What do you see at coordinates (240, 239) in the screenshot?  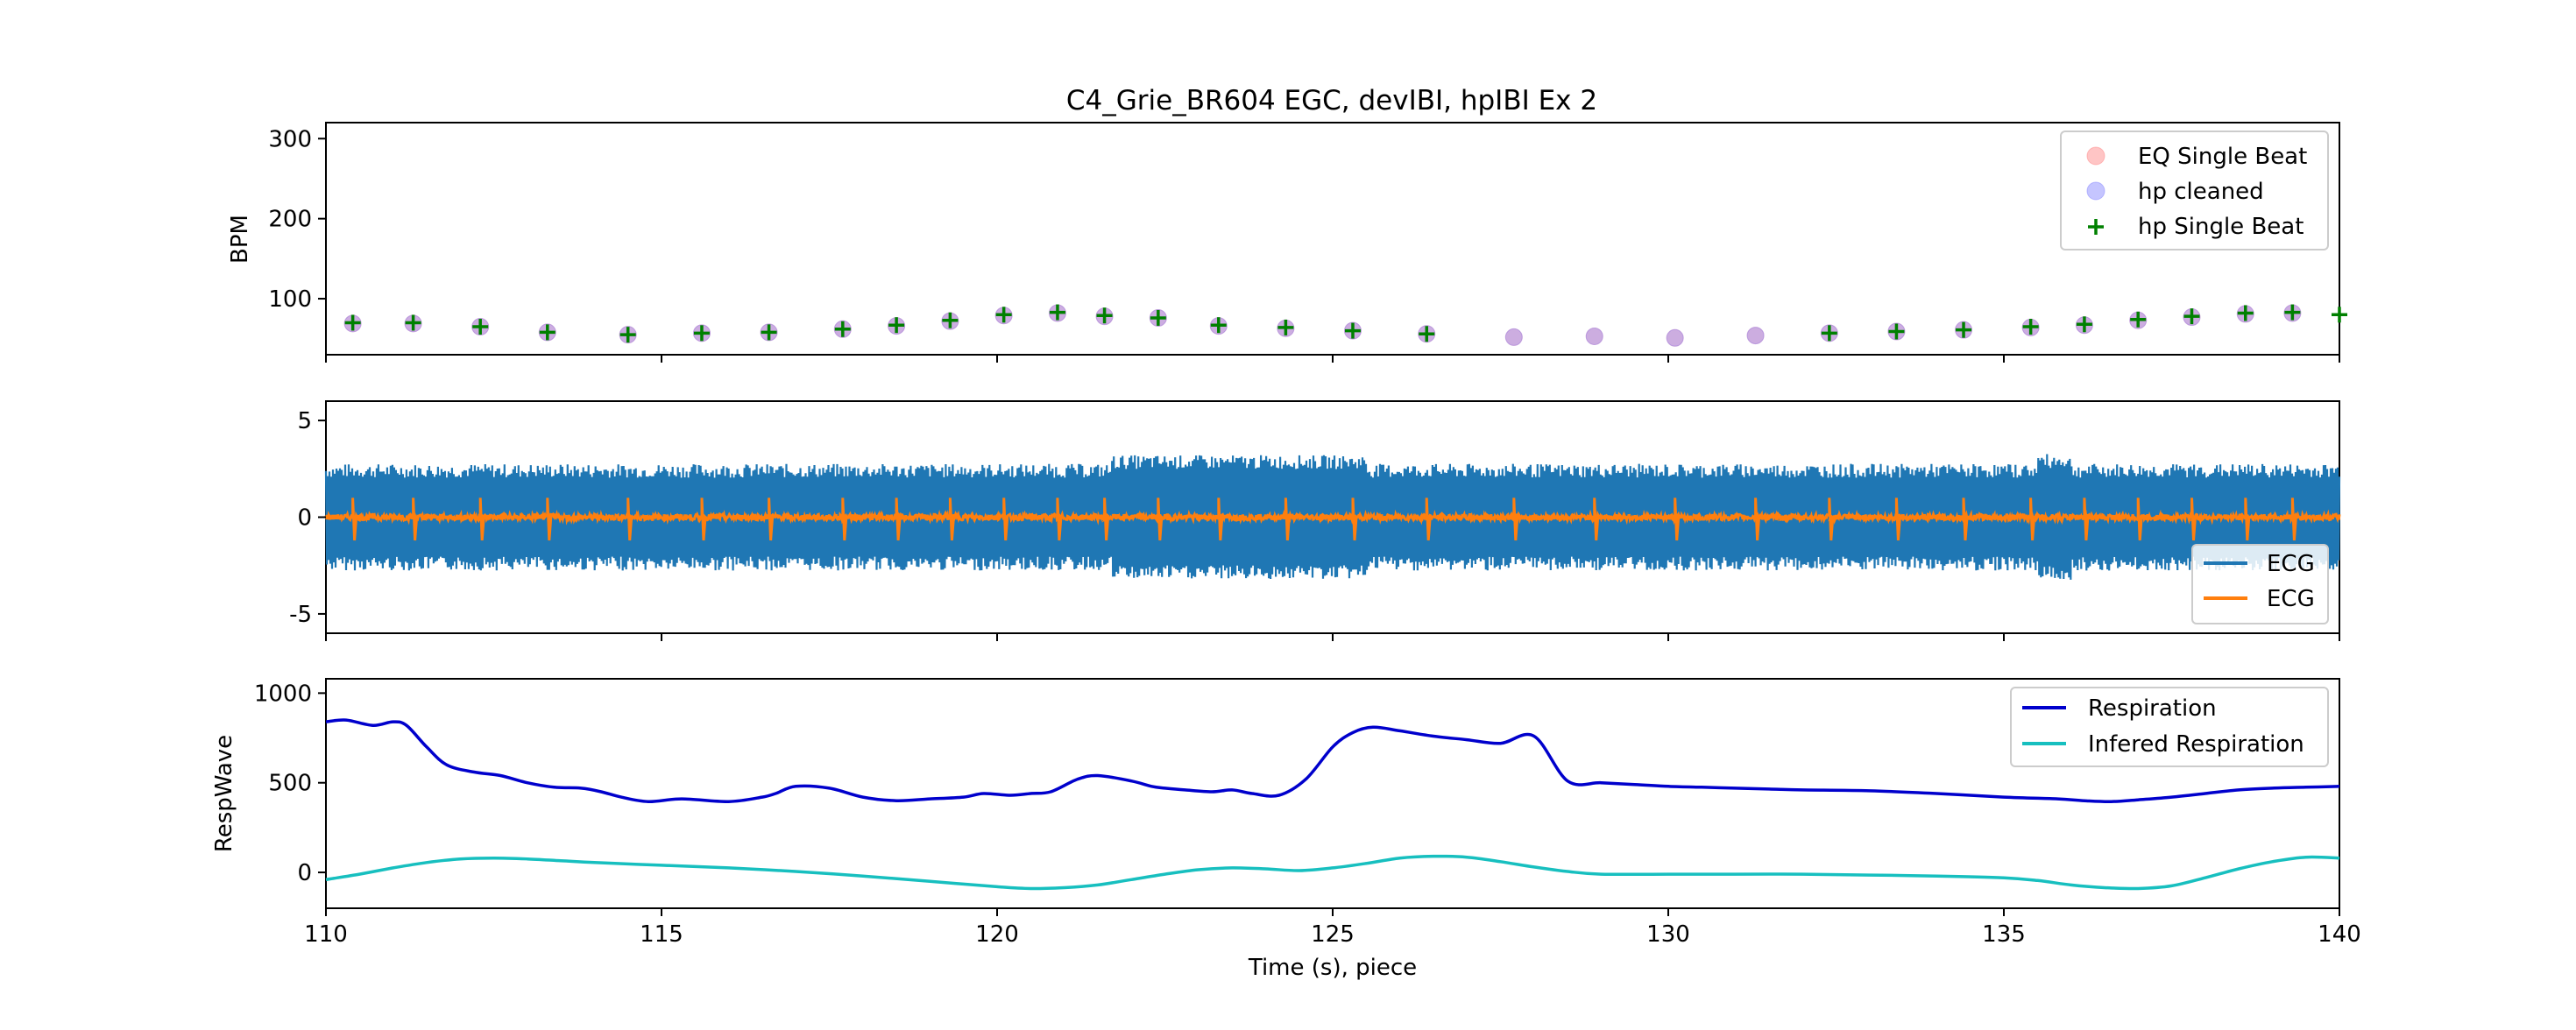 I see `bpm-y-label: BPM` at bounding box center [240, 239].